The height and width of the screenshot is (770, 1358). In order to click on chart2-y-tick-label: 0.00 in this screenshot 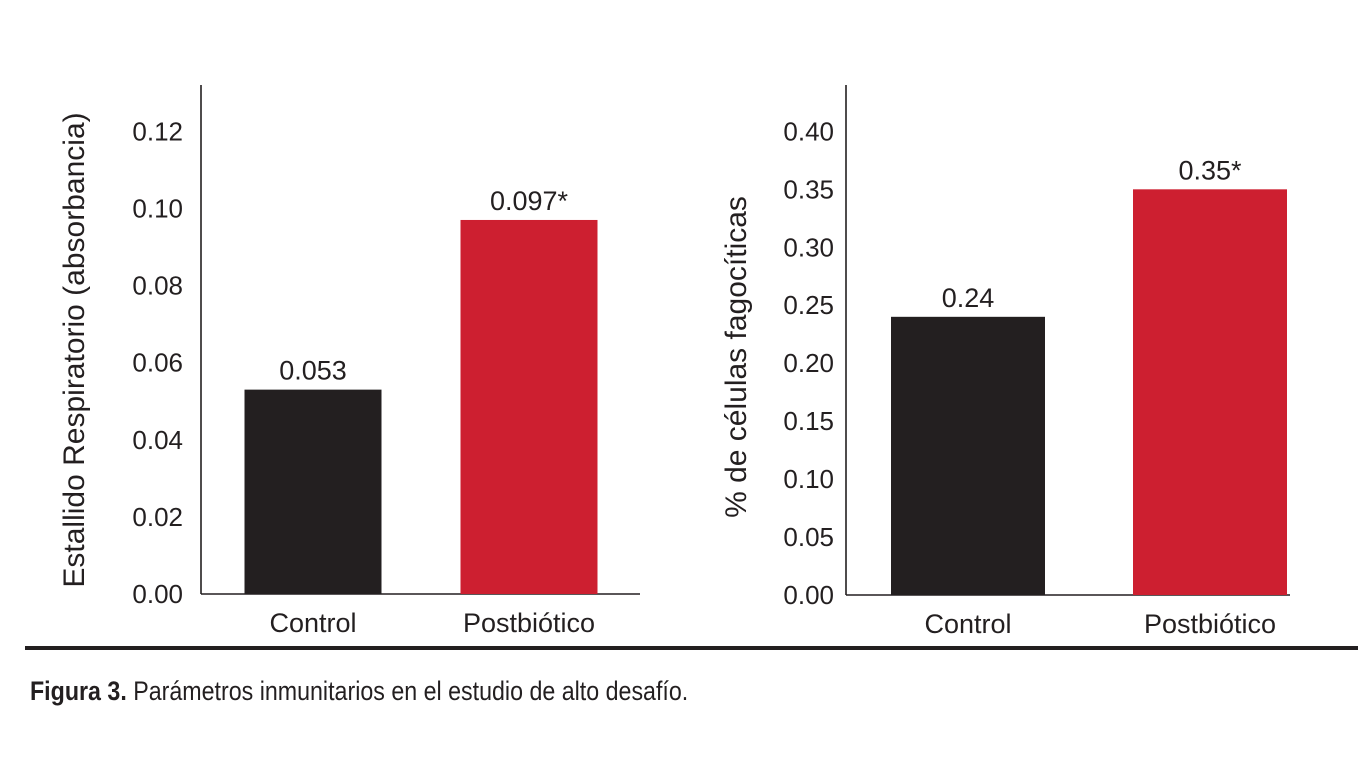, I will do `click(808, 595)`.